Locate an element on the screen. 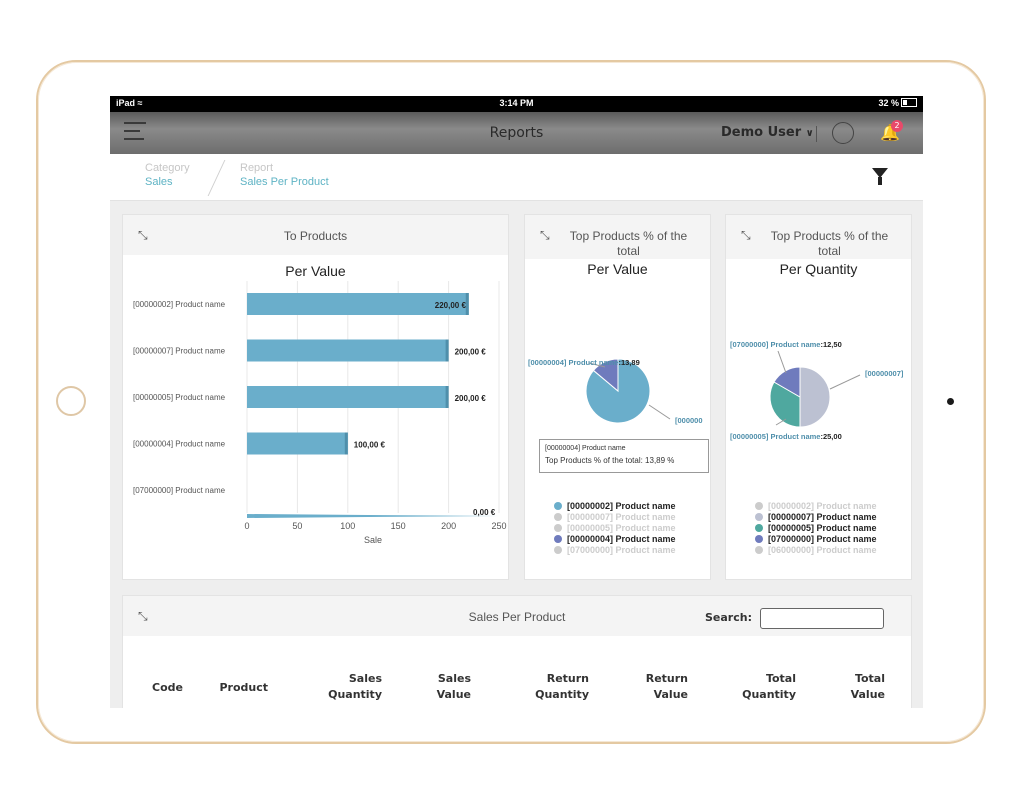 This screenshot has height=806, width=1024. pie-label-value: :25,00 is located at coordinates (830, 436).